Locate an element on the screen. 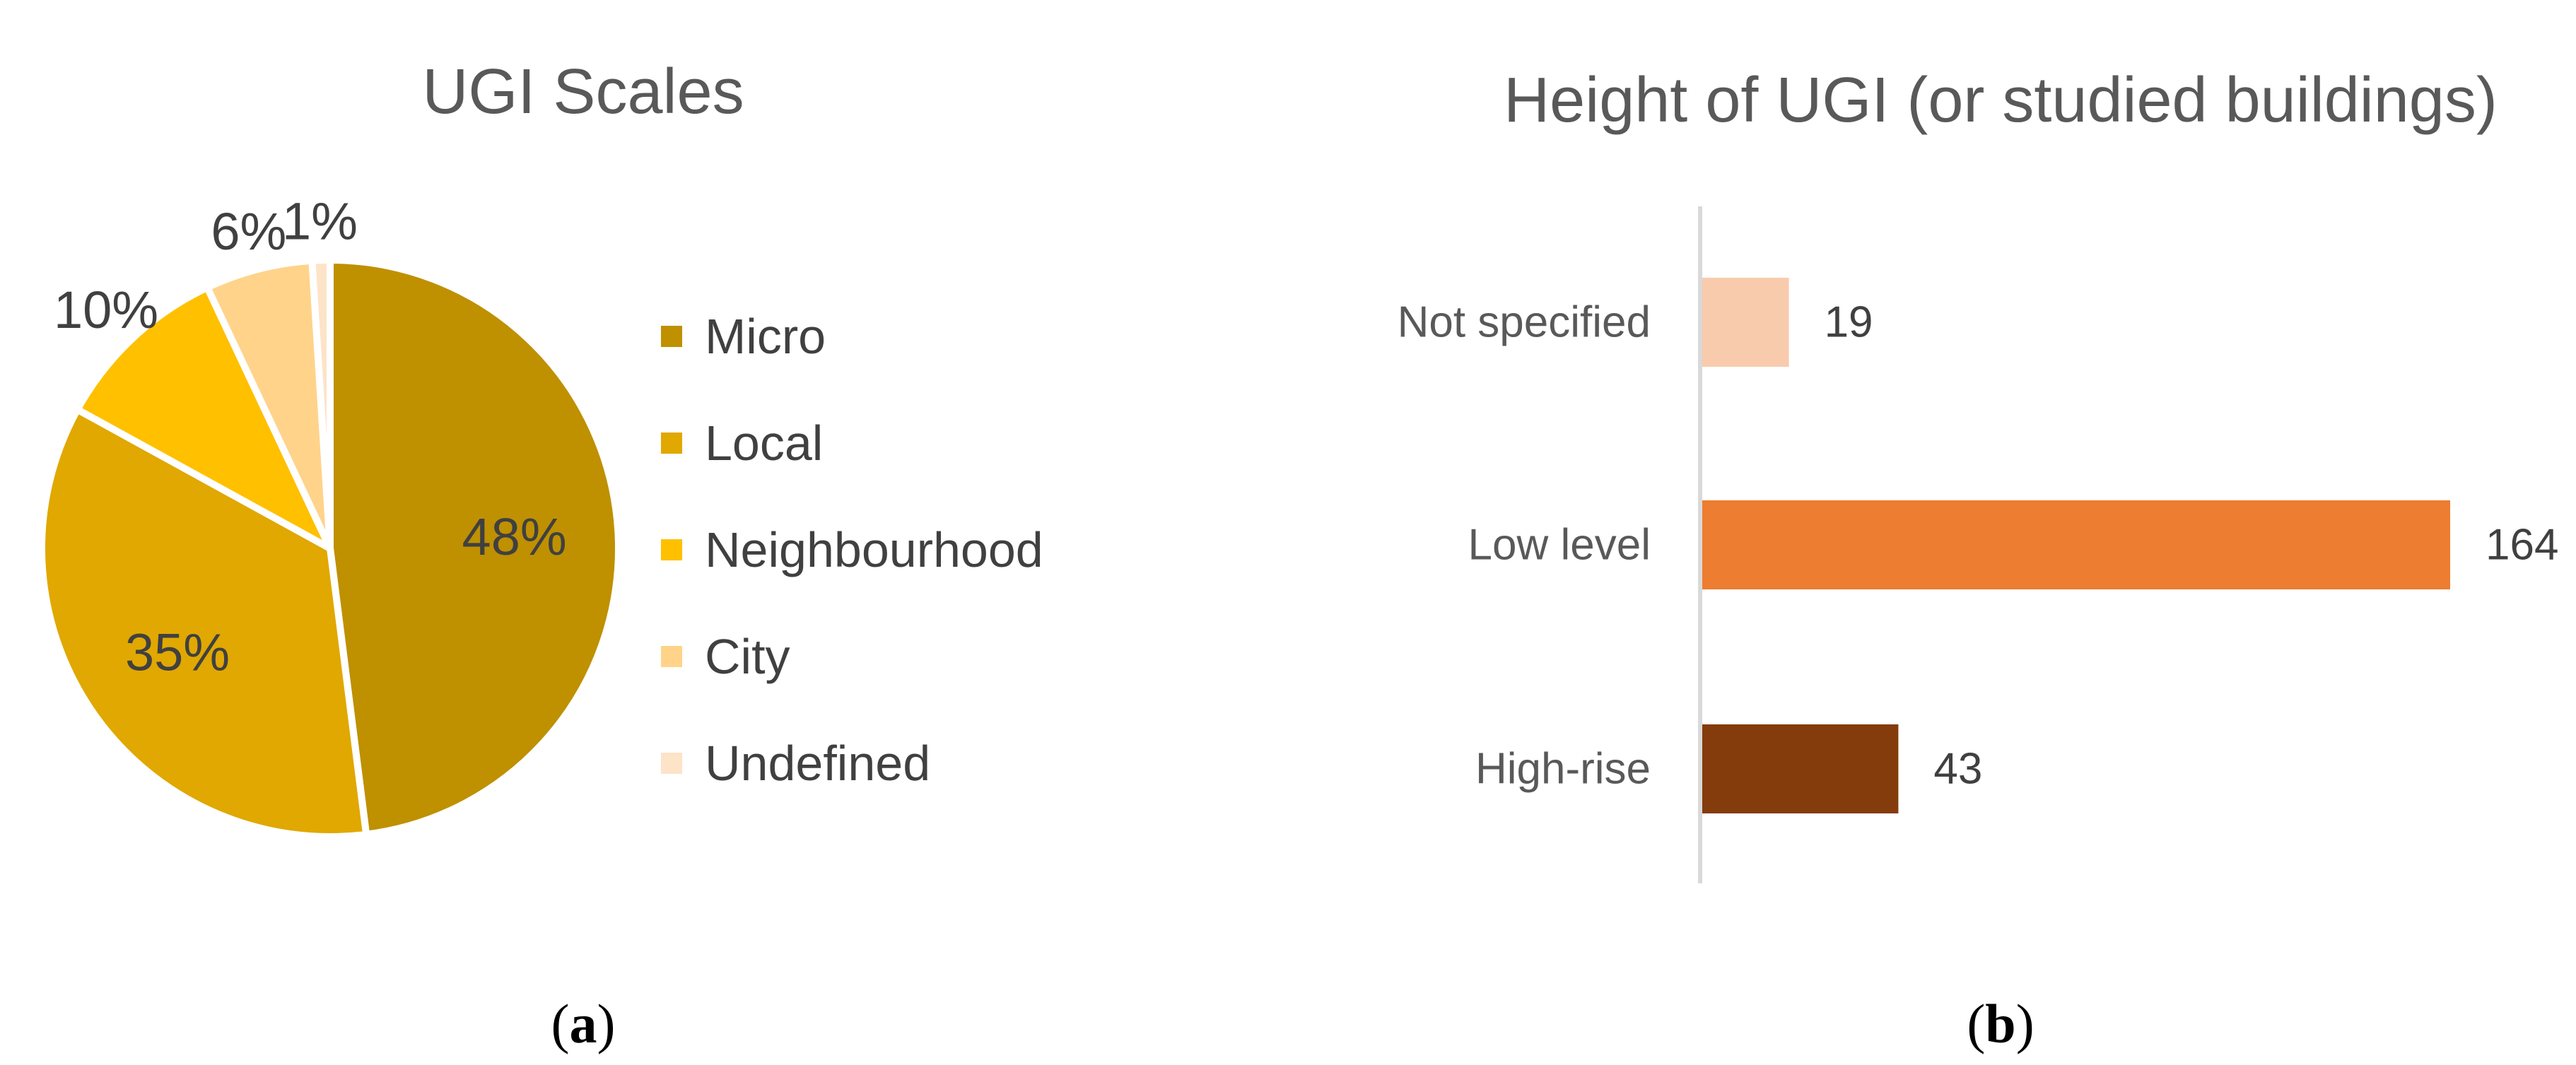  bar-chart-title: Height of UGI (or studied buildings) is located at coordinates (2001, 100).